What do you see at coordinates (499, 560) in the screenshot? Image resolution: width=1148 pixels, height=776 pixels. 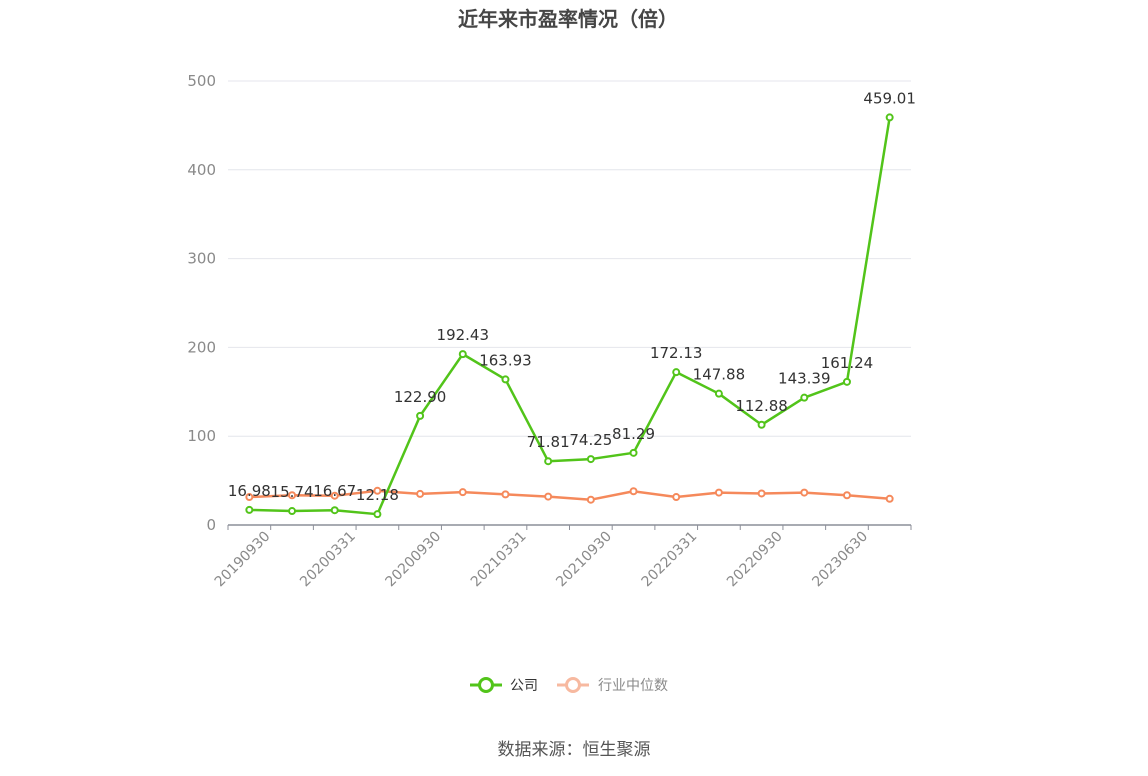 I see `x-tick-label: 20210331` at bounding box center [499, 560].